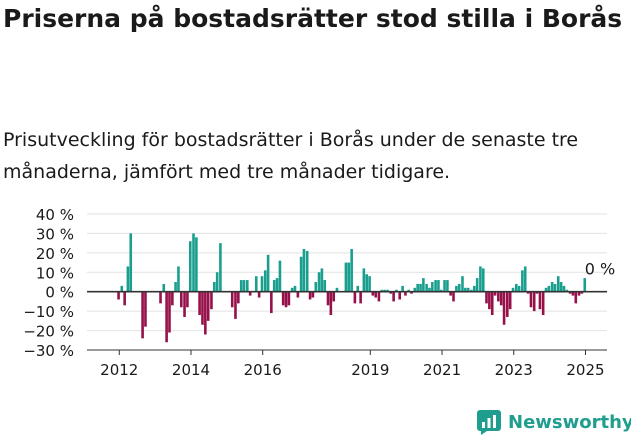  Describe the element at coordinates (585, 370) in the screenshot. I see `x-tick-label: 2025` at that location.